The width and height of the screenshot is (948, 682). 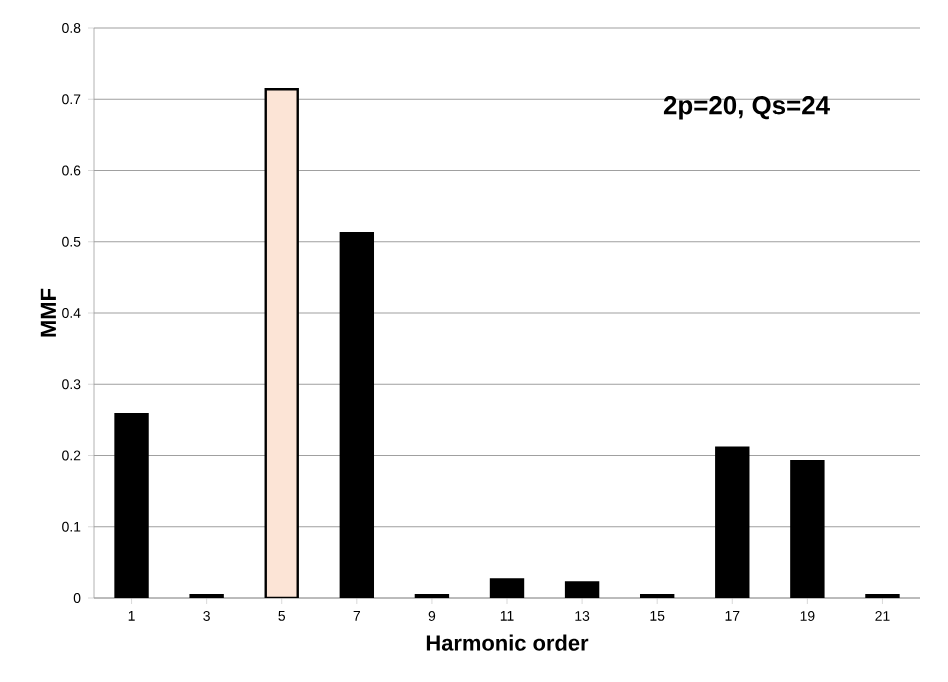 What do you see at coordinates (48, 312) in the screenshot?
I see `y-axis-title: MMF` at bounding box center [48, 312].